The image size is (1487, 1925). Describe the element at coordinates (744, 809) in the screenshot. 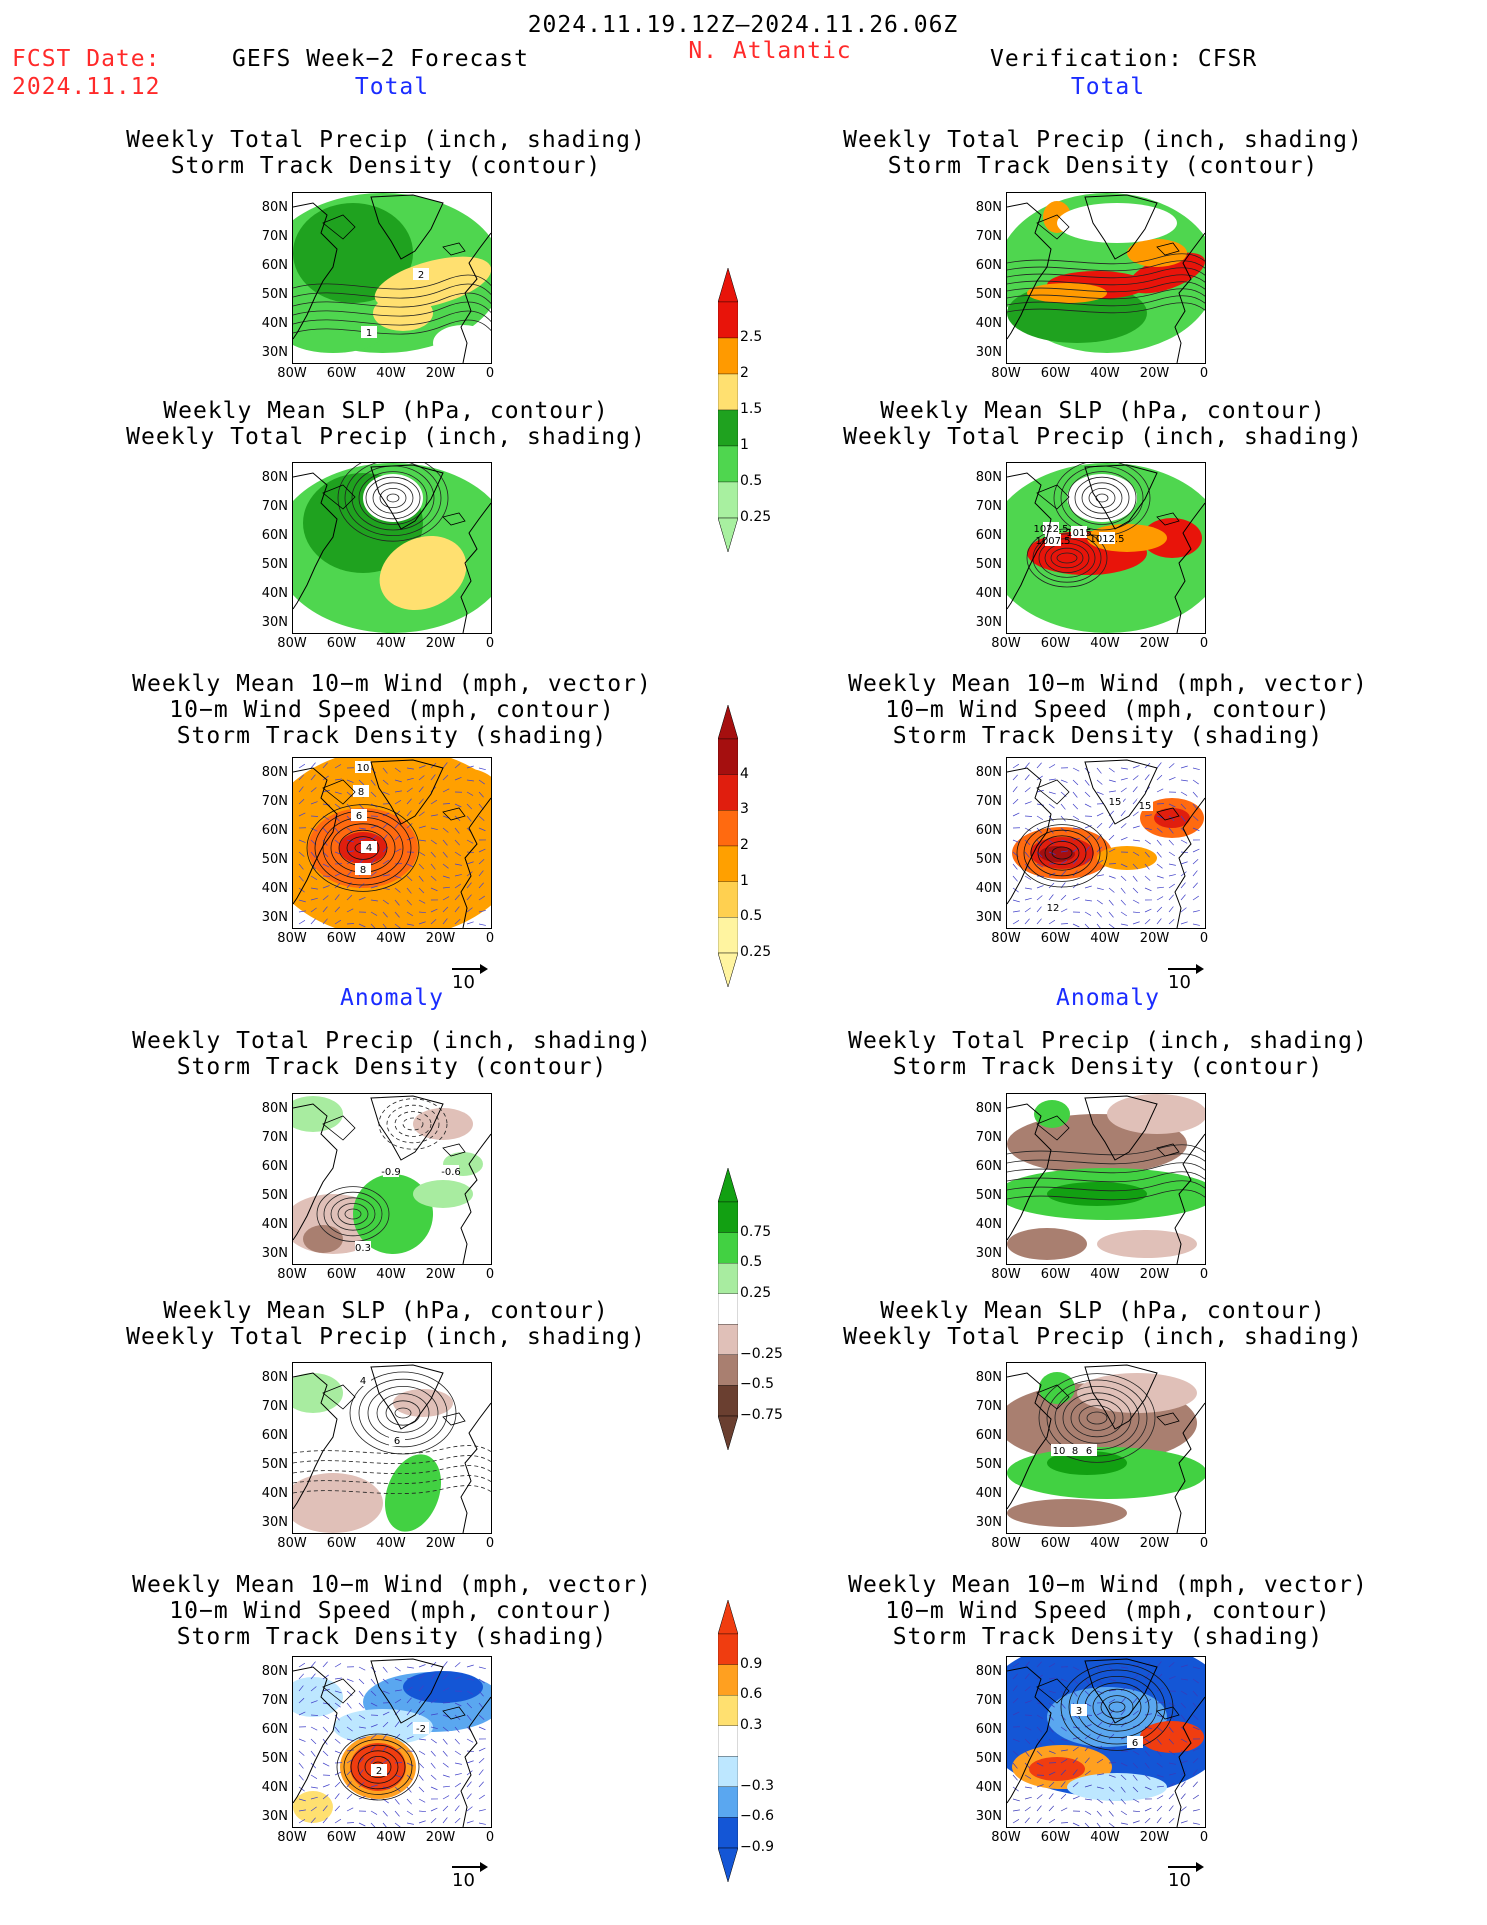

I see `colorbar-label: 3` at that location.